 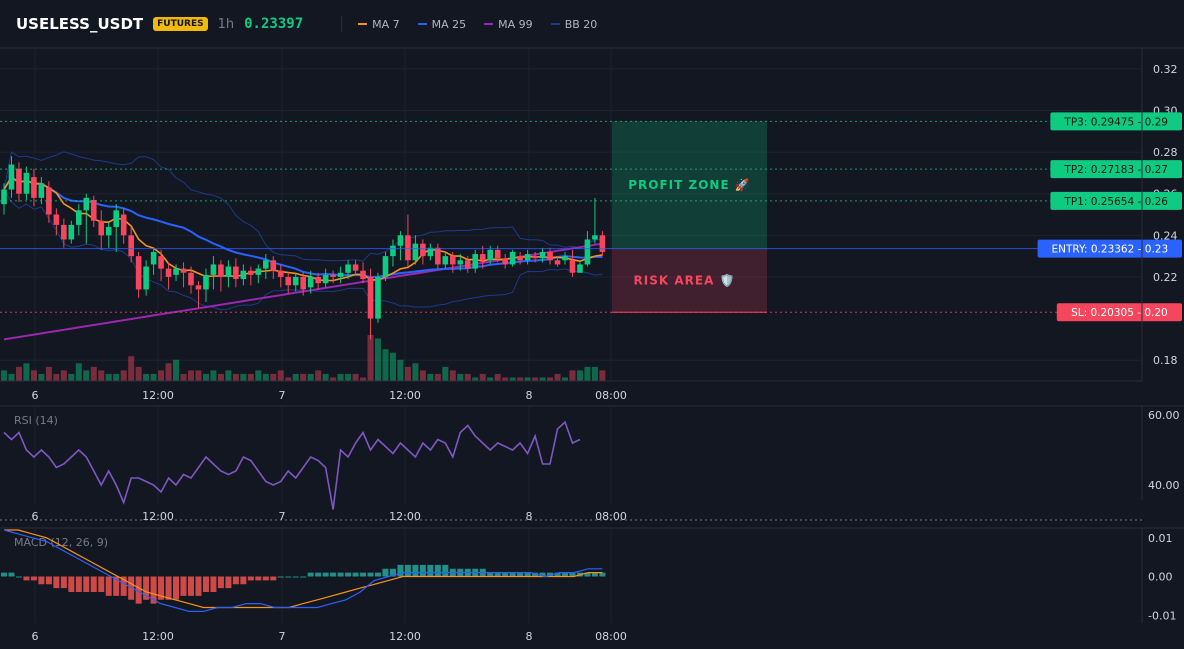 I want to click on rsi-x-tick-label: 6, so click(x=35, y=516).